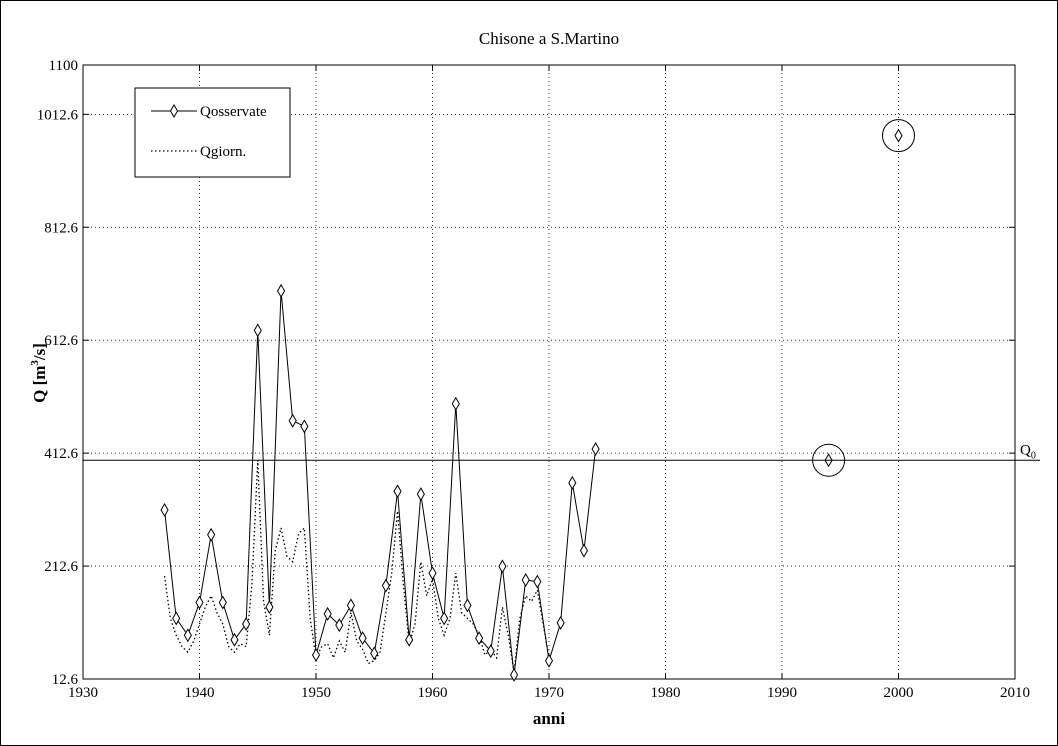  Describe the element at coordinates (356, 566) in the screenshot. I see `series-line-qgiorn` at that location.